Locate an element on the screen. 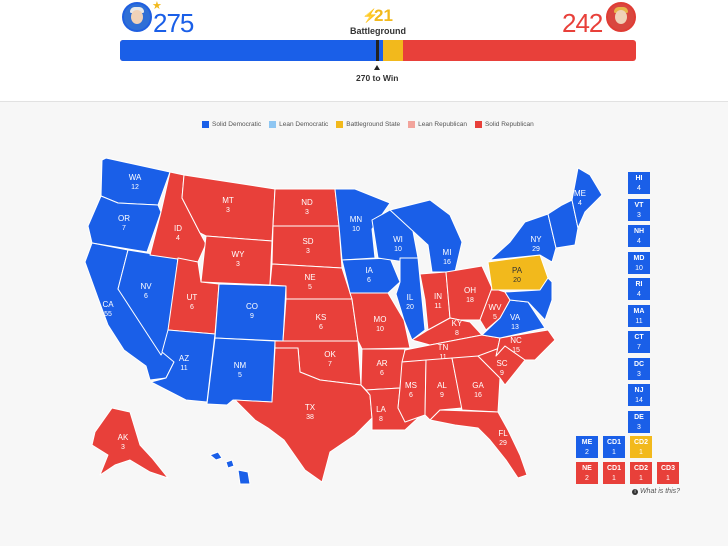  state-label-ga: GA is located at coordinates (478, 385).